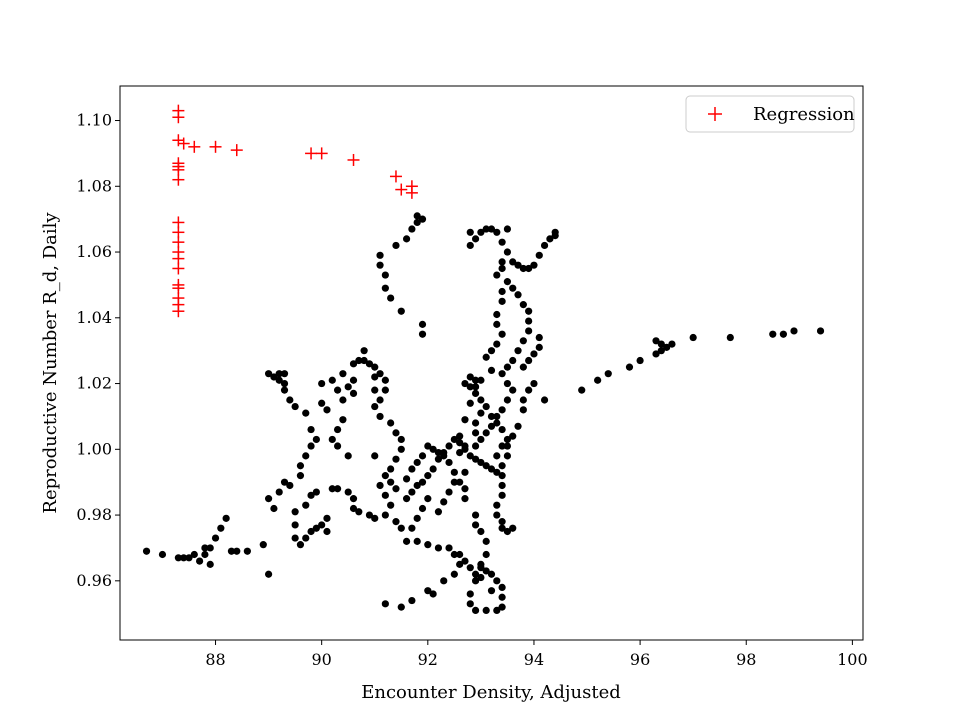  Describe the element at coordinates (94, 580) in the screenshot. I see `y-tick-label: 0.96` at that location.